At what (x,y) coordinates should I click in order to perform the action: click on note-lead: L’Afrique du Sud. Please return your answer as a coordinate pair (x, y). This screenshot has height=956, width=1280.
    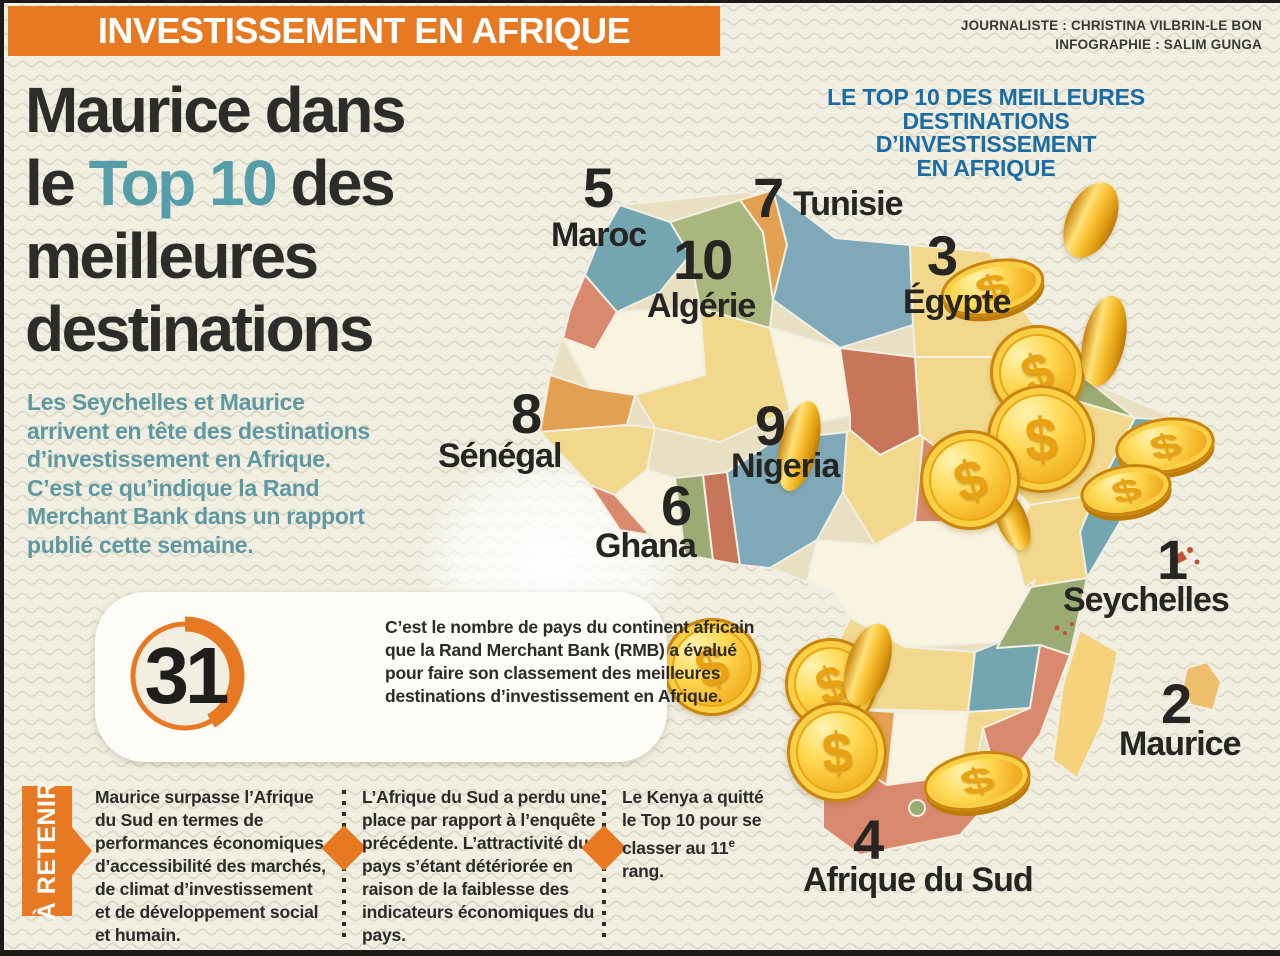
    Looking at the image, I should click on (430, 797).